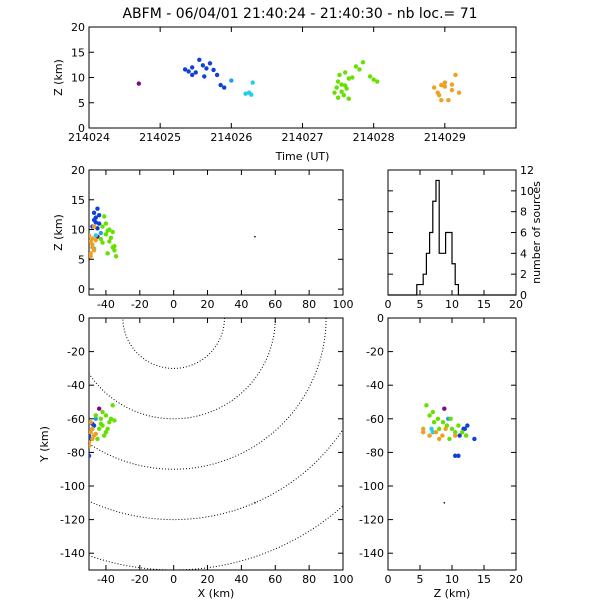 The width and height of the screenshot is (600, 600). Describe the element at coordinates (523, 233) in the screenshot. I see `y-tick-label: 6` at that location.